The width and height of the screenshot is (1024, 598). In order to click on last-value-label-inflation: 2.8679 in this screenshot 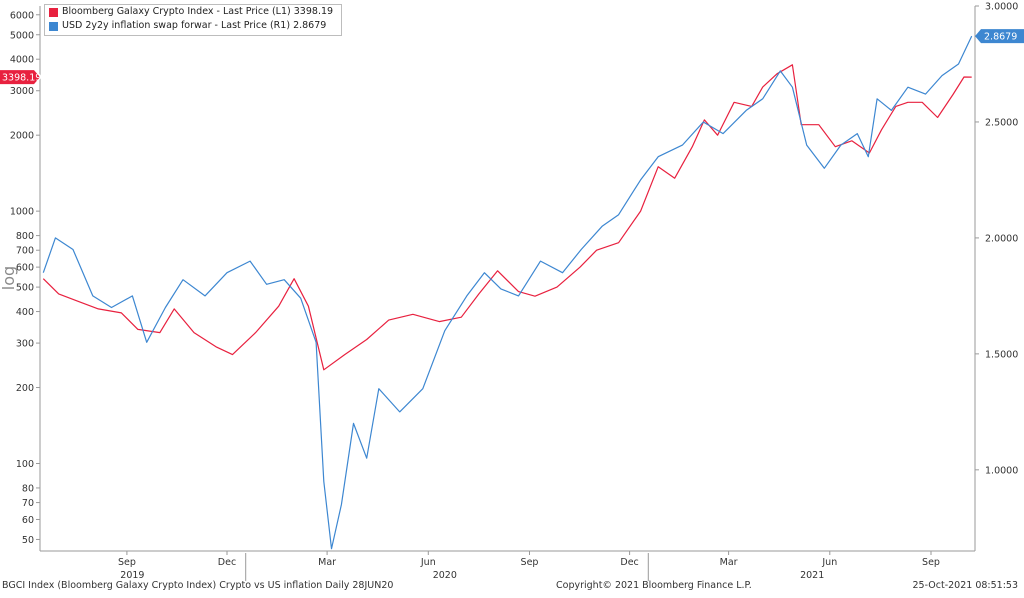, I will do `click(1000, 37)`.